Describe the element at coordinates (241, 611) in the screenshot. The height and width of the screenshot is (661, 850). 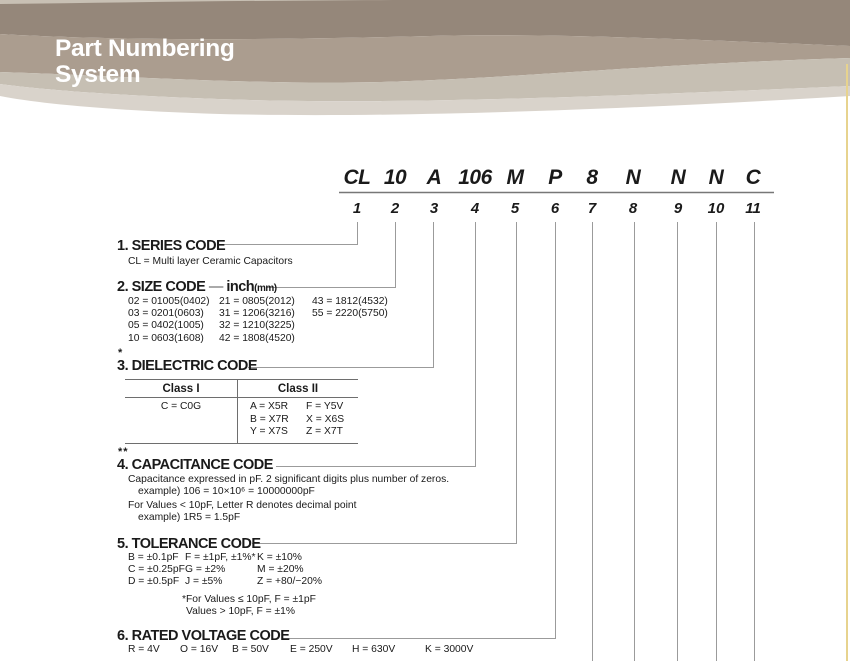
I see `tolerance-footnote2: Values > 10pF, F = ±1%` at that location.